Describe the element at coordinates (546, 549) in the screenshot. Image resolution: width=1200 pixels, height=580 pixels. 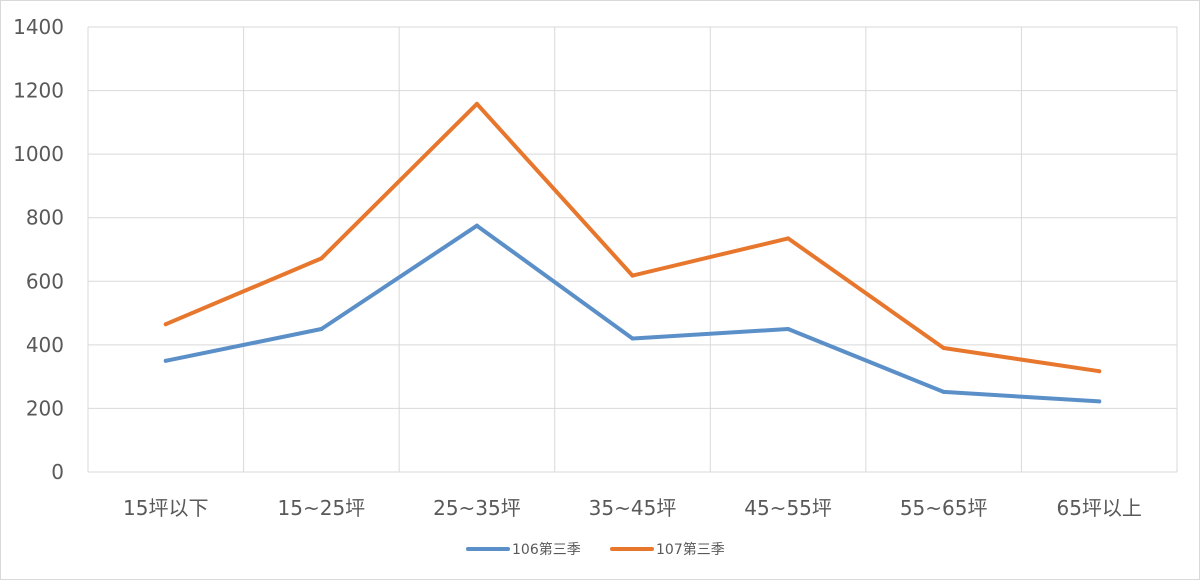
I see `legend-label: 106第三季` at that location.